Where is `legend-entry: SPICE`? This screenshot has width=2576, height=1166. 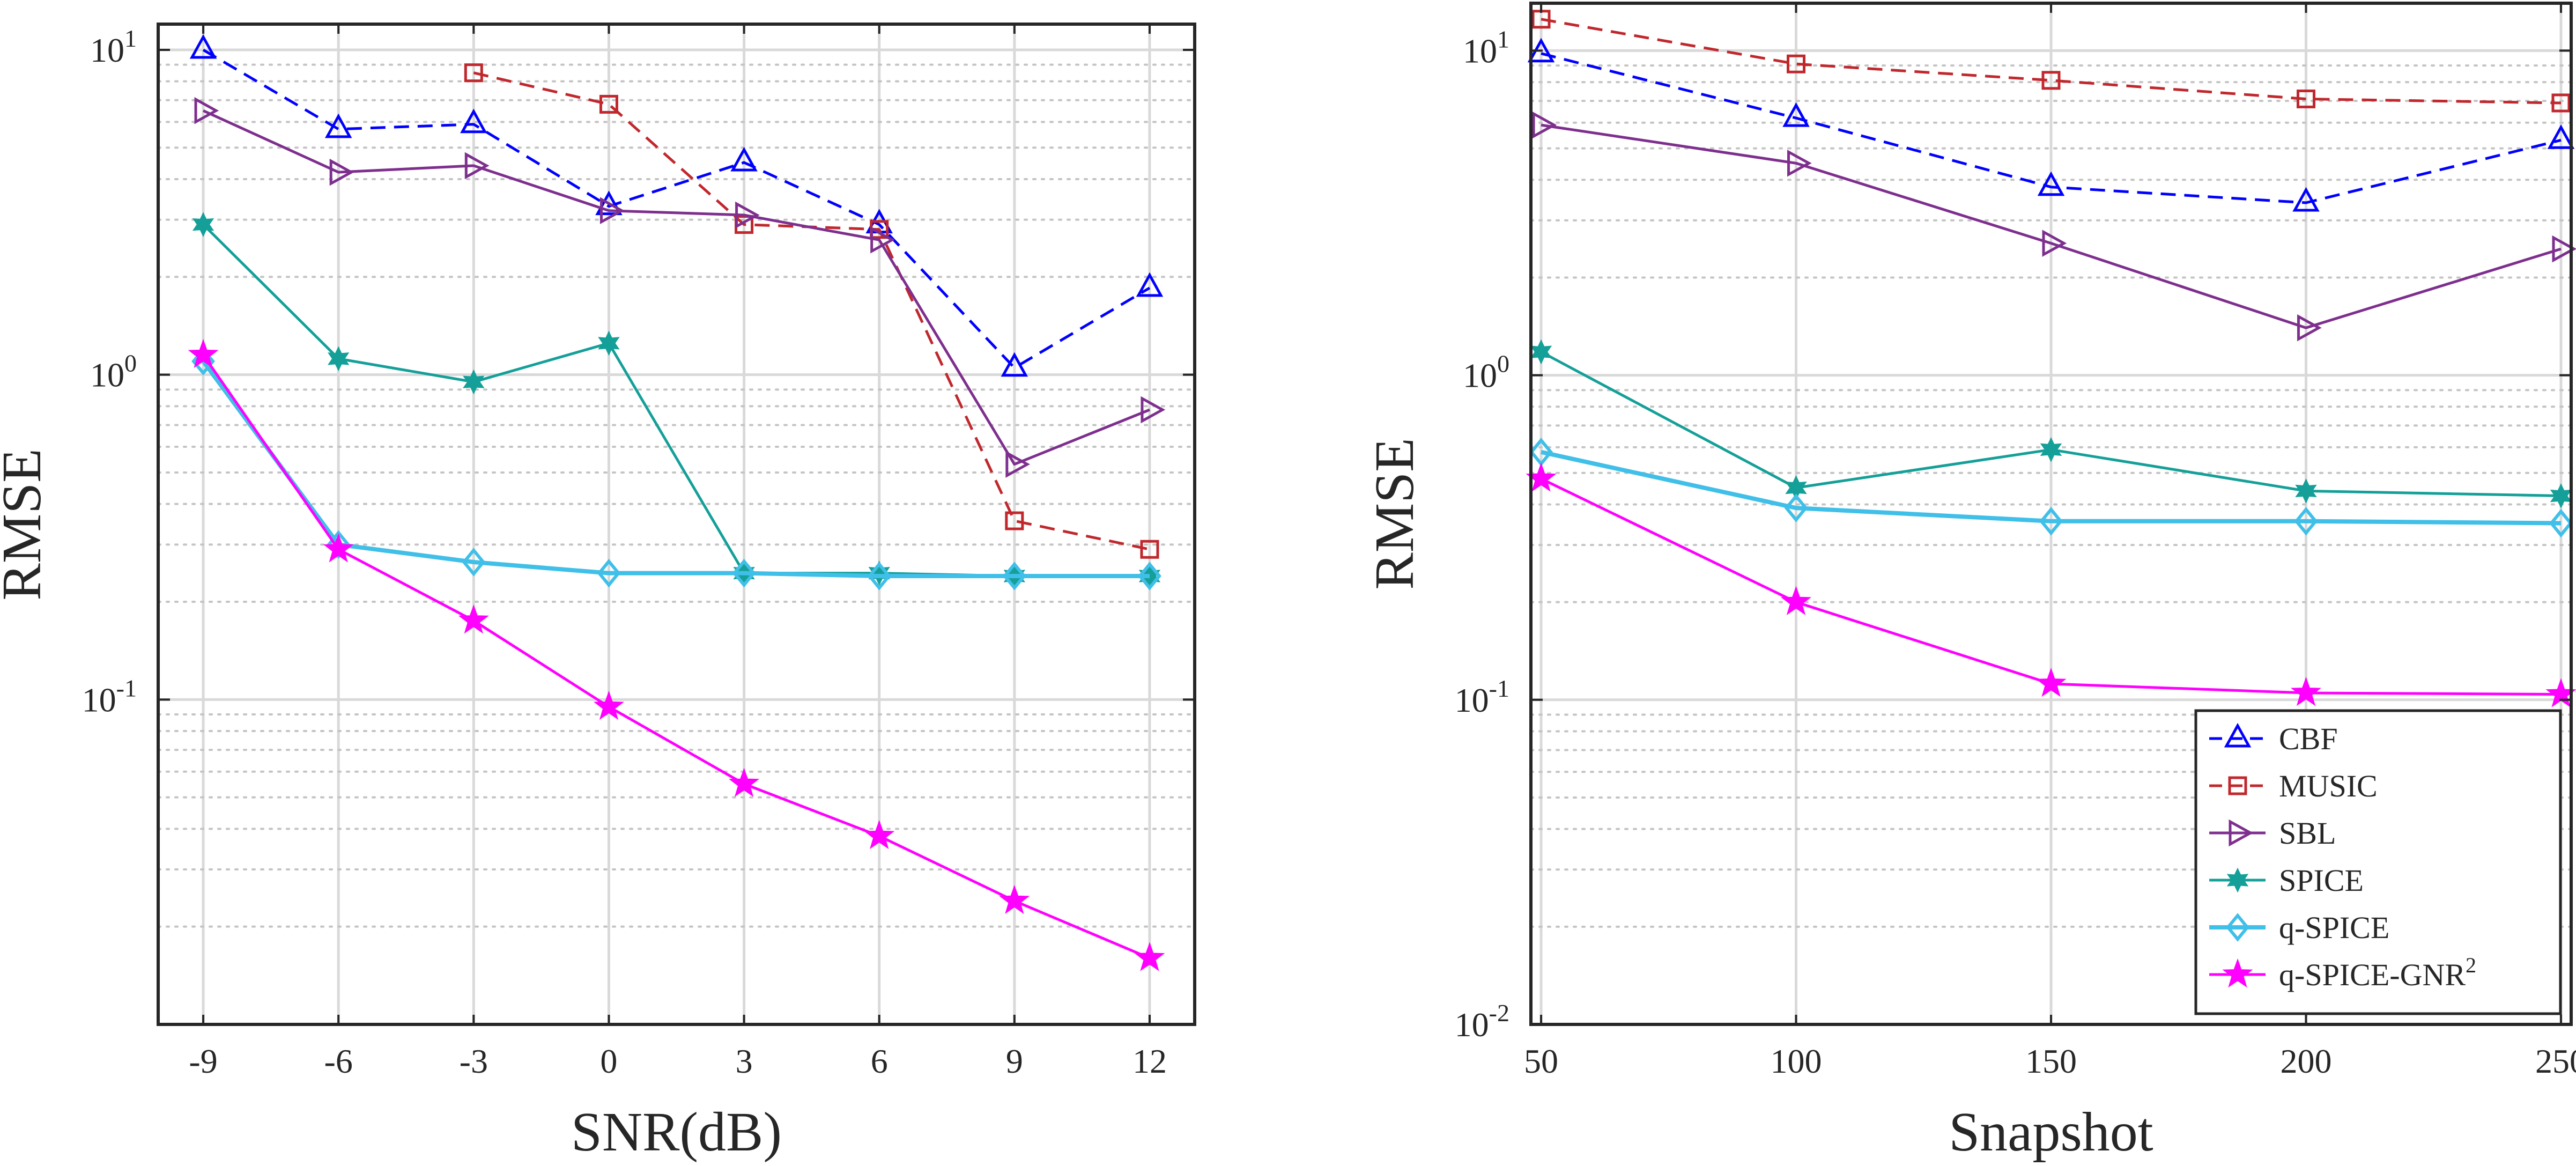 legend-entry: SPICE is located at coordinates (2286, 880).